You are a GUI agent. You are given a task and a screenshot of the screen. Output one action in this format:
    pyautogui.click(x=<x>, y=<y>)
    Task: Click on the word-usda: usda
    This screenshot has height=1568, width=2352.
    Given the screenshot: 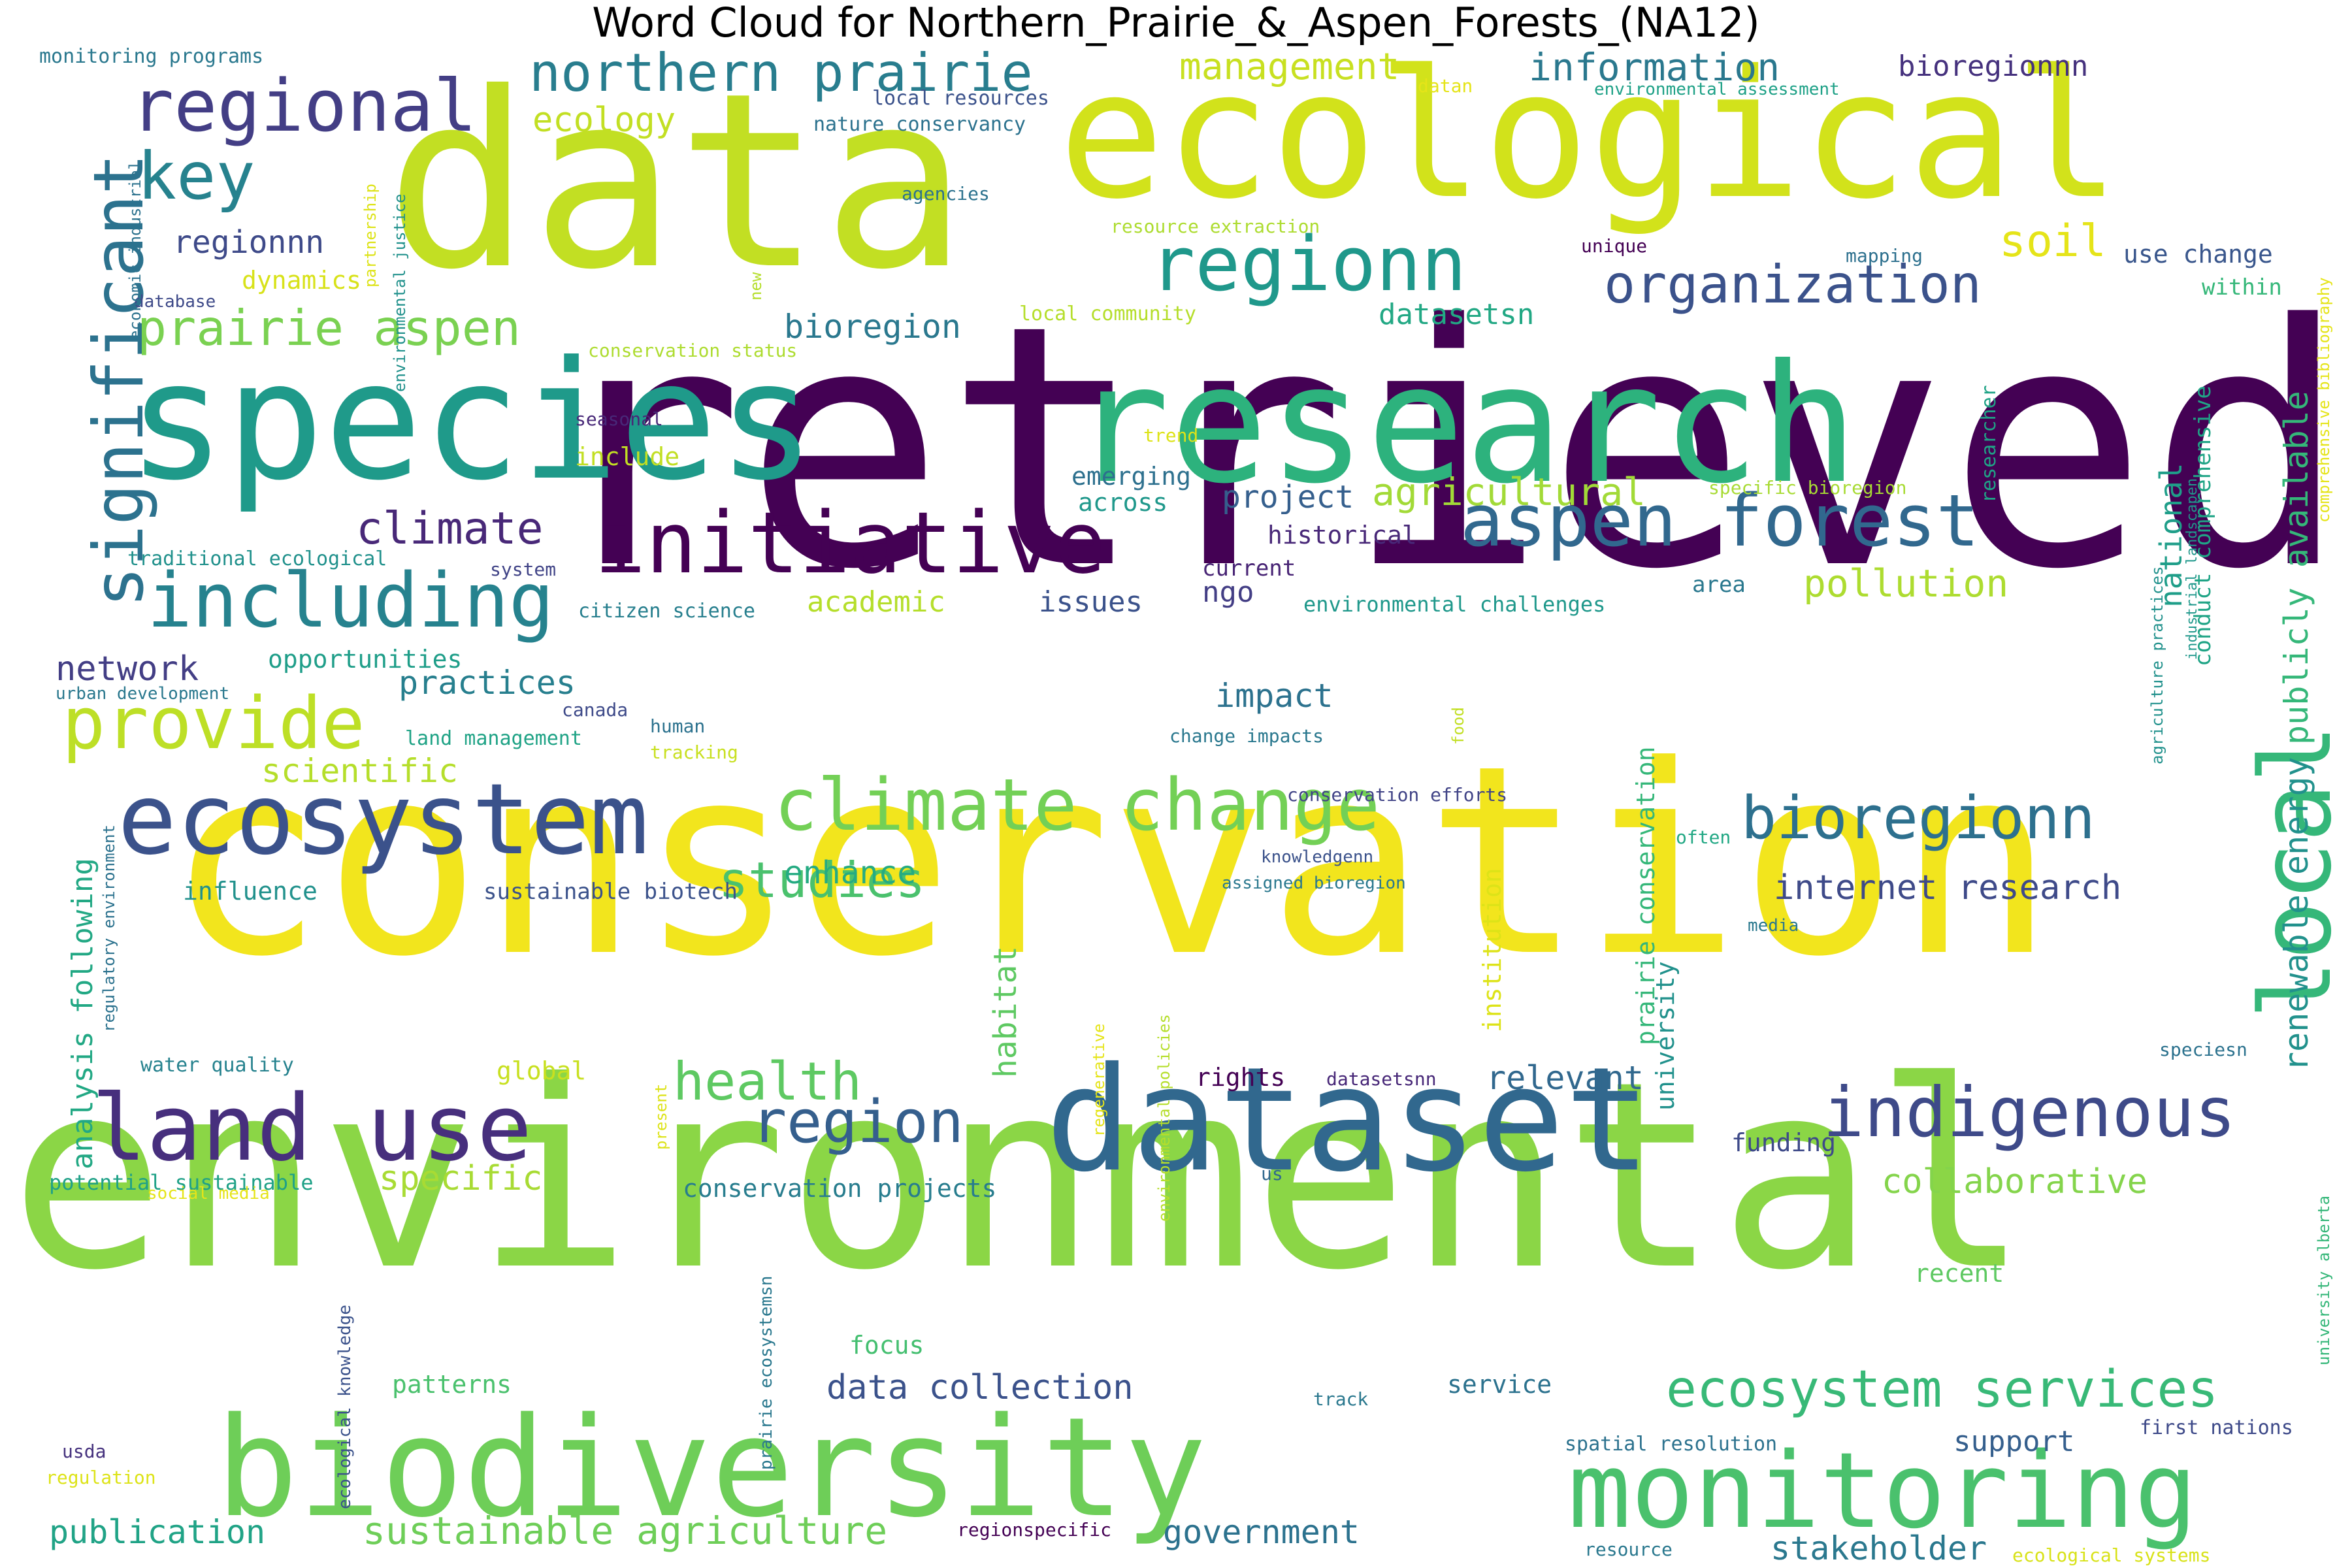 What is the action you would take?
    pyautogui.click(x=84, y=1451)
    